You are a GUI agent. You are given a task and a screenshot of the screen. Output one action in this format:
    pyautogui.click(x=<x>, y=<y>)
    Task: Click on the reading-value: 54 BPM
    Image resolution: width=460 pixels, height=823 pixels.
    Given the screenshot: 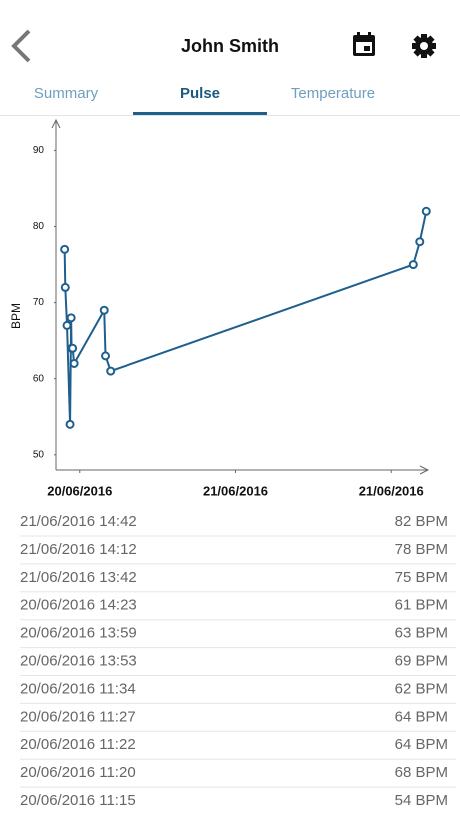 What is the action you would take?
    pyautogui.click(x=421, y=800)
    